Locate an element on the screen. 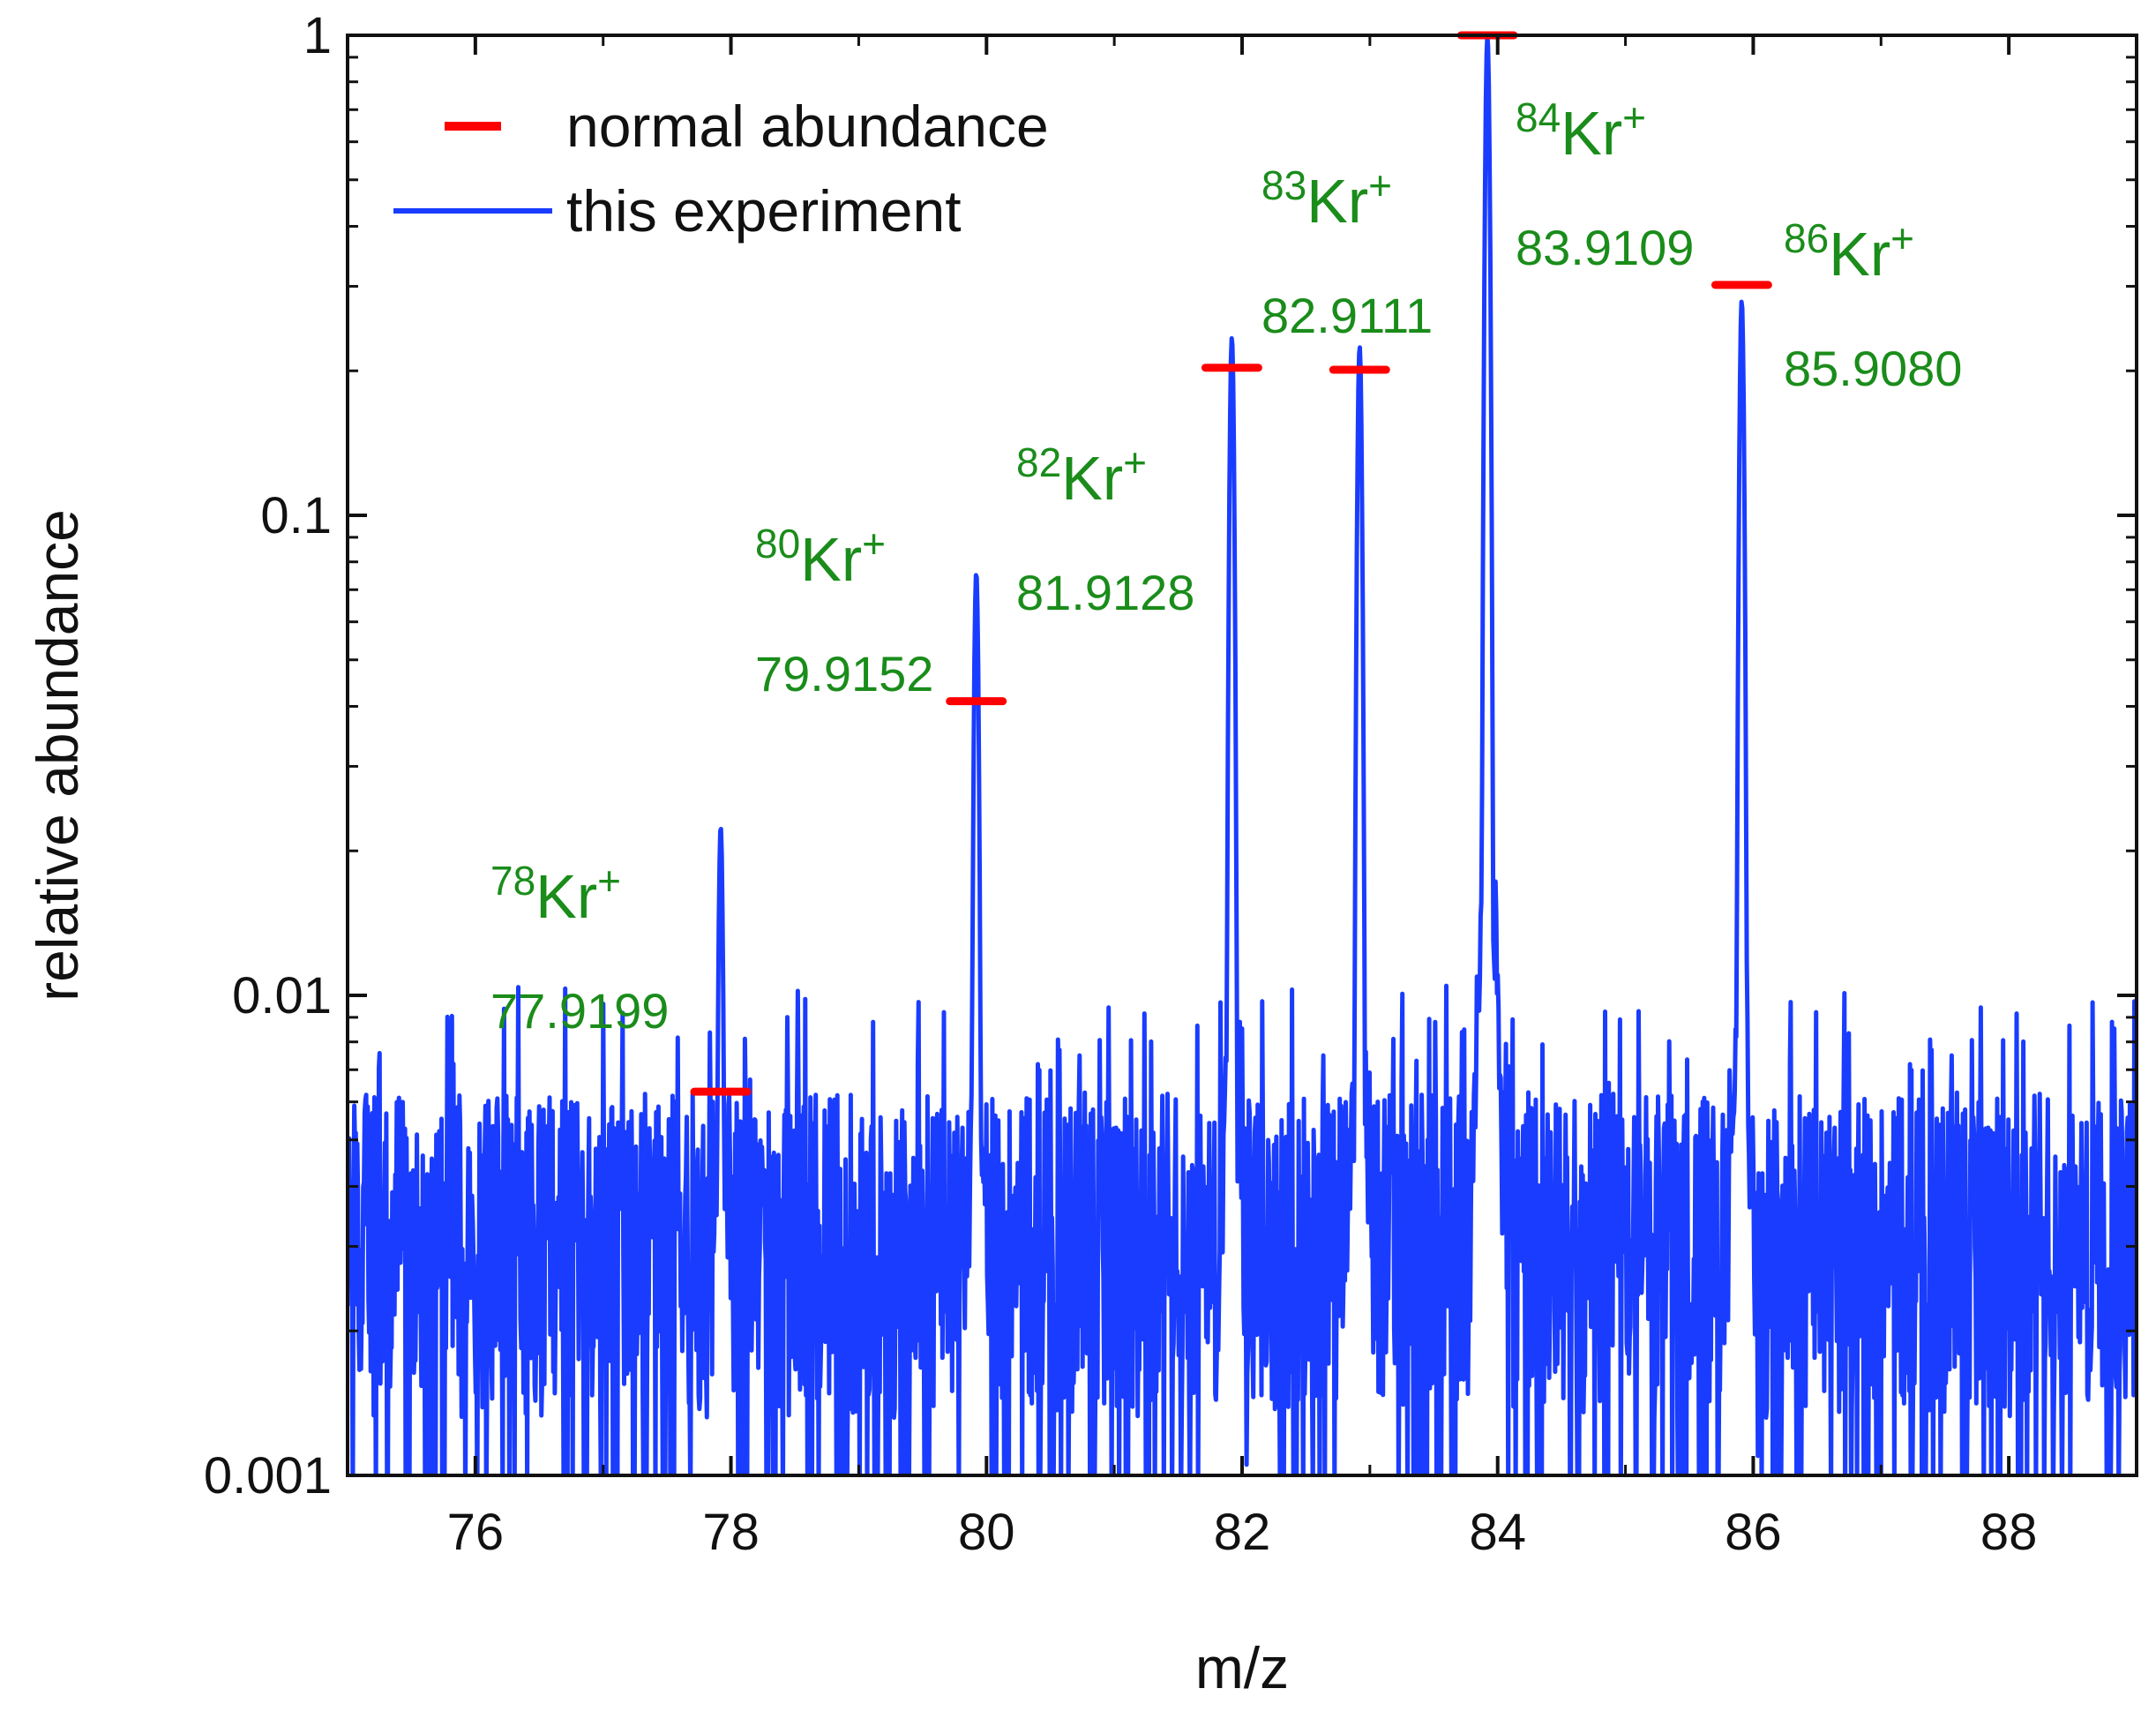  isotope-mass: 77.9199 is located at coordinates (579, 1011).